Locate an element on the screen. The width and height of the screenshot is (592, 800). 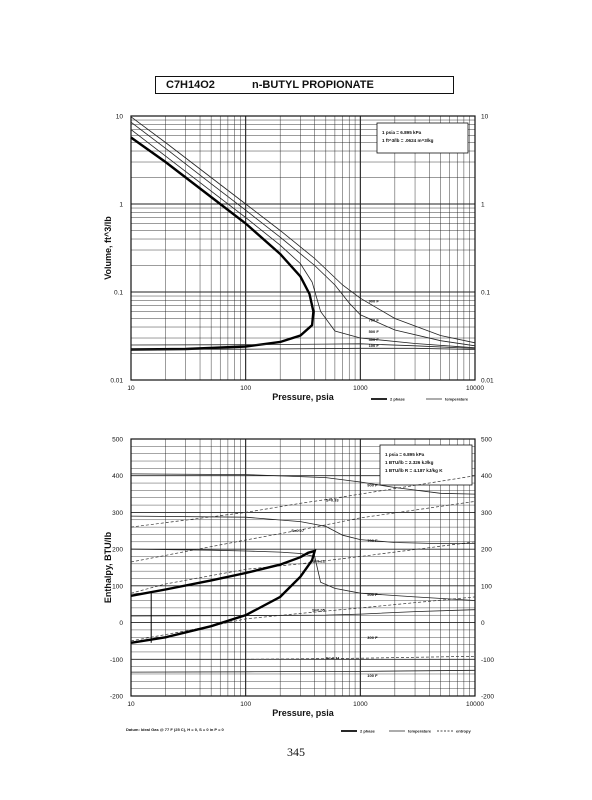
enthalpy-y-tick-label-right: 0 is located at coordinates (483, 623).